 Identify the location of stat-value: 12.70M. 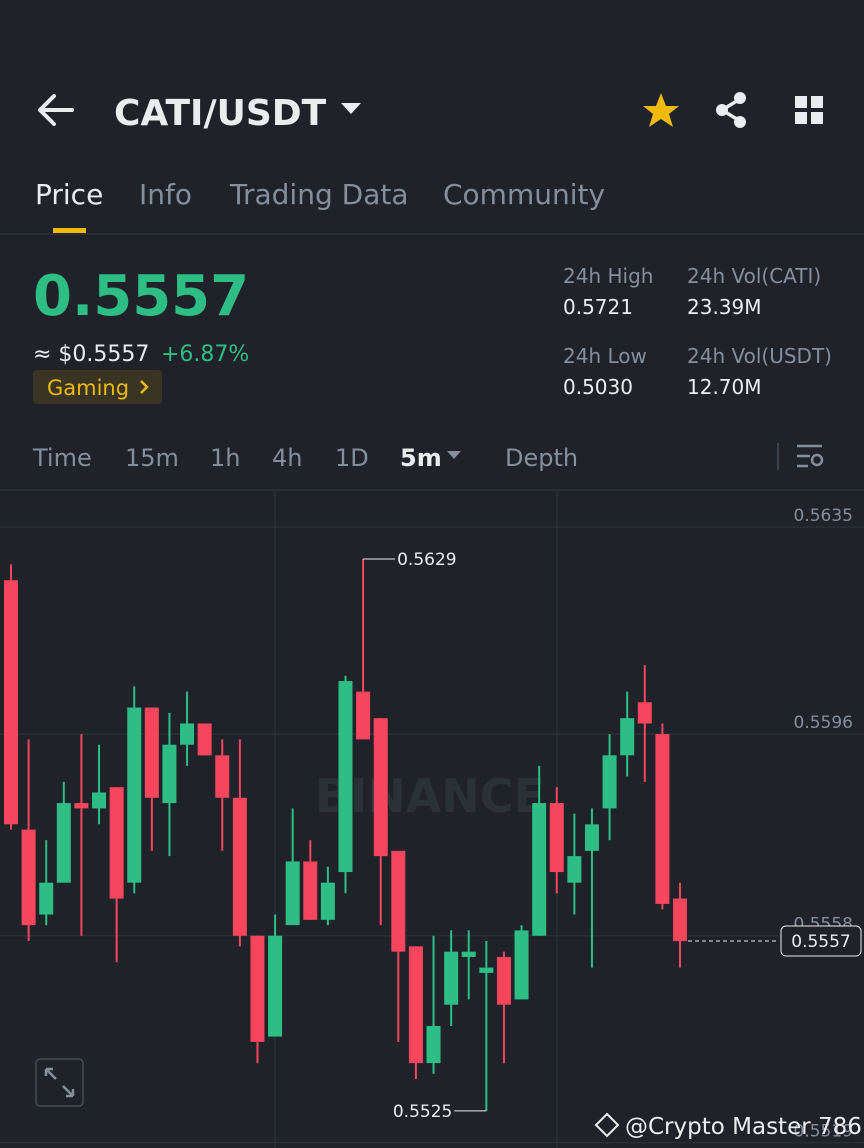
(724, 387).